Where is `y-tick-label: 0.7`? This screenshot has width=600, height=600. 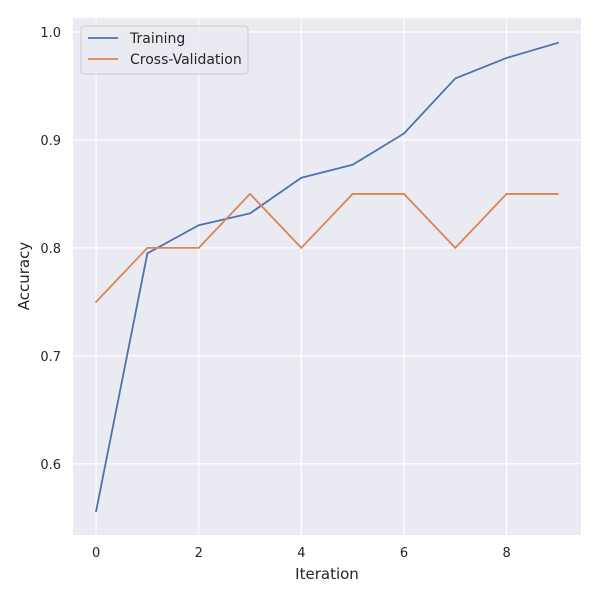 y-tick-label: 0.7 is located at coordinates (50, 357).